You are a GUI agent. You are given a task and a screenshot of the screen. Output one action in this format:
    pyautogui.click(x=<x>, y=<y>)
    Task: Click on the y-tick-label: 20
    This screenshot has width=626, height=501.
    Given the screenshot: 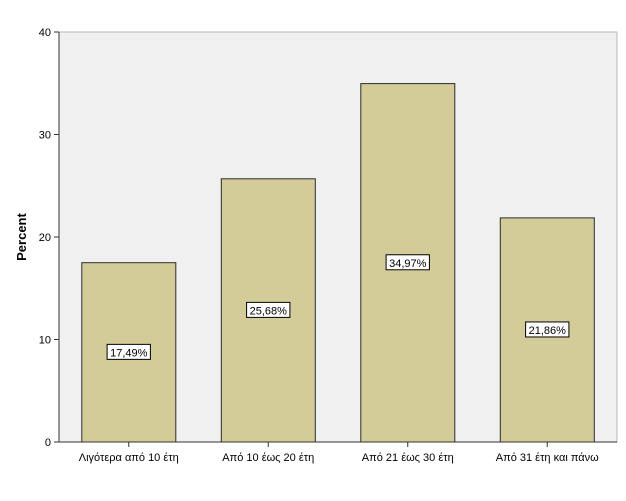 What is the action you would take?
    pyautogui.click(x=45, y=238)
    